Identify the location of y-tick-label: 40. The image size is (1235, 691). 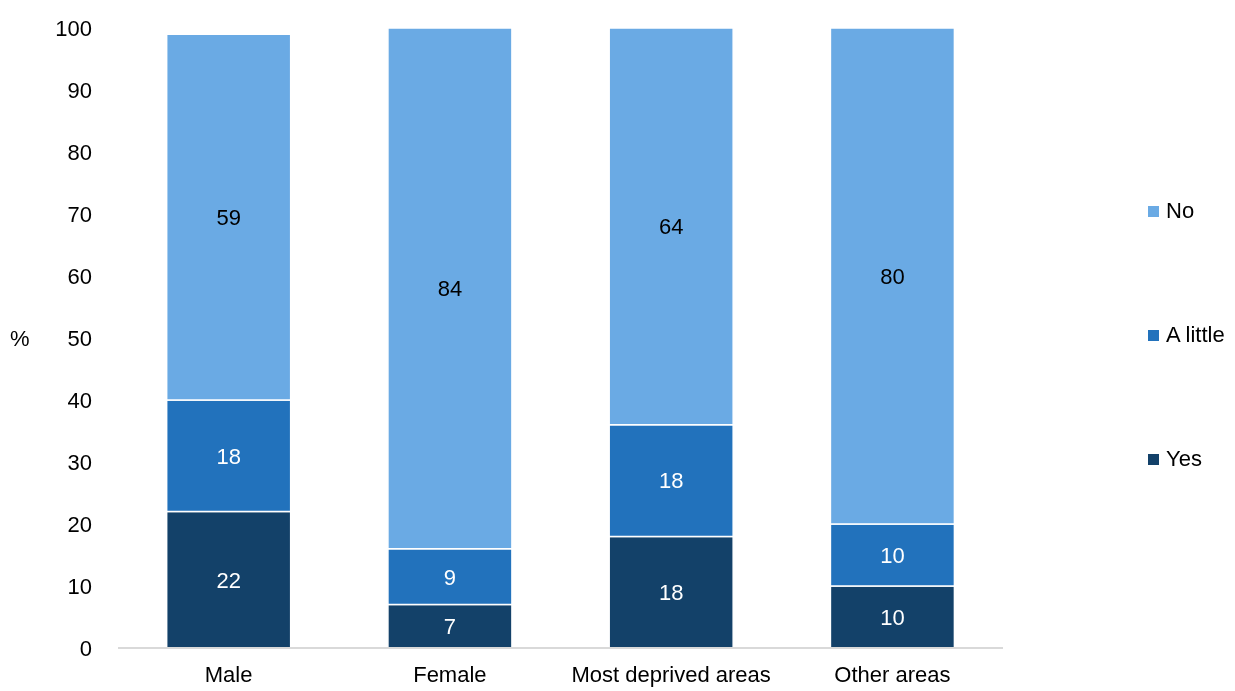
(79, 400).